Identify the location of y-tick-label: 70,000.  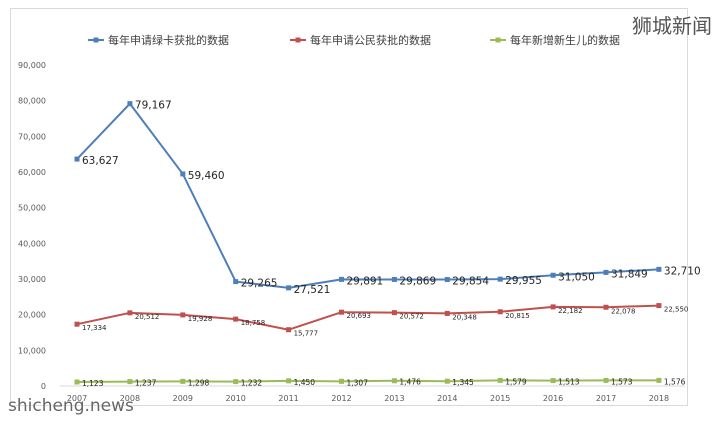
(32, 136).